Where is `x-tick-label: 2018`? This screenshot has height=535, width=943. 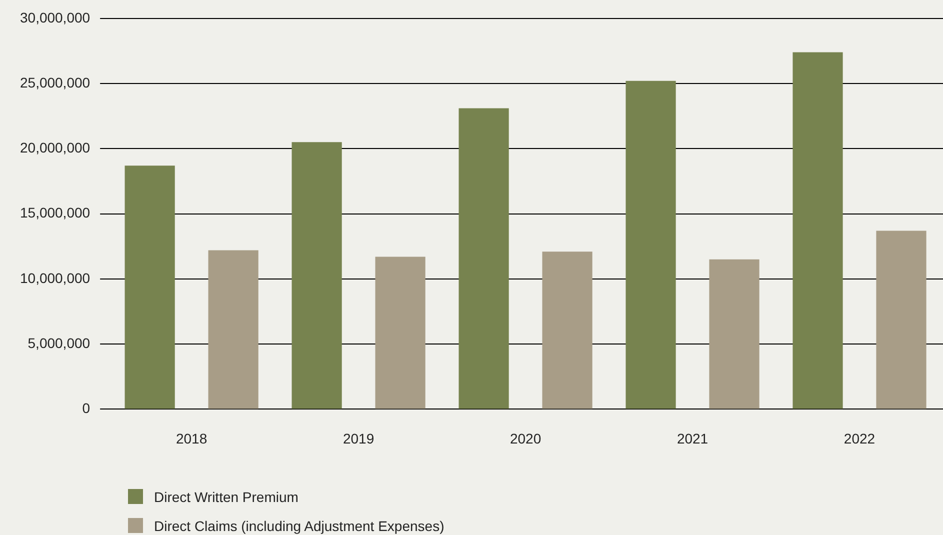 x-tick-label: 2018 is located at coordinates (192, 438).